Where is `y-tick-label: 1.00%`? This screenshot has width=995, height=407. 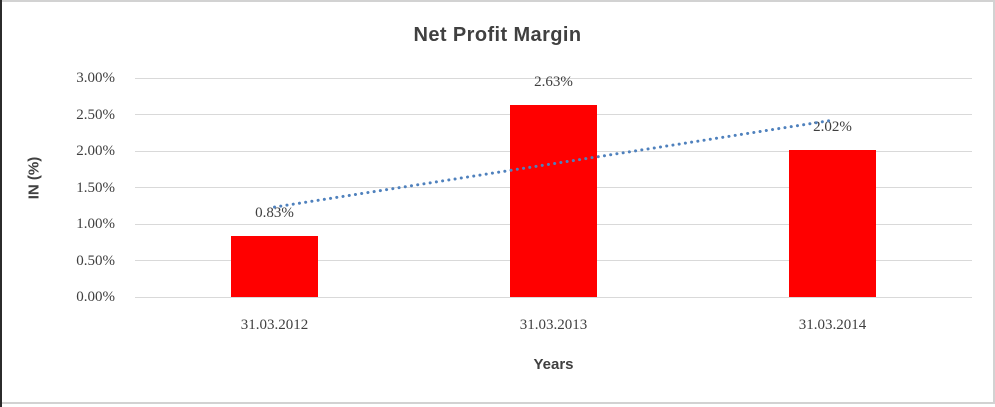 y-tick-label: 1.00% is located at coordinates (95, 224).